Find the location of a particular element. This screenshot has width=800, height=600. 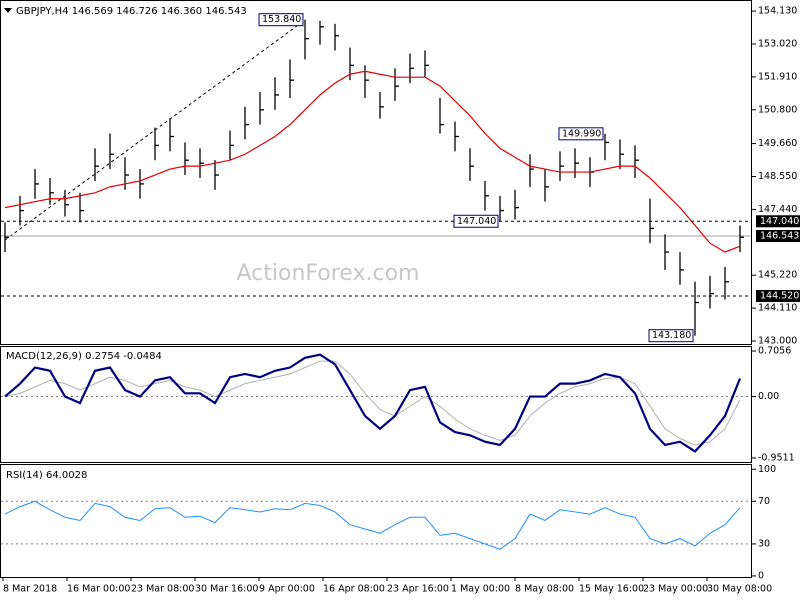

y-tick-label: 30 is located at coordinates (764, 543).